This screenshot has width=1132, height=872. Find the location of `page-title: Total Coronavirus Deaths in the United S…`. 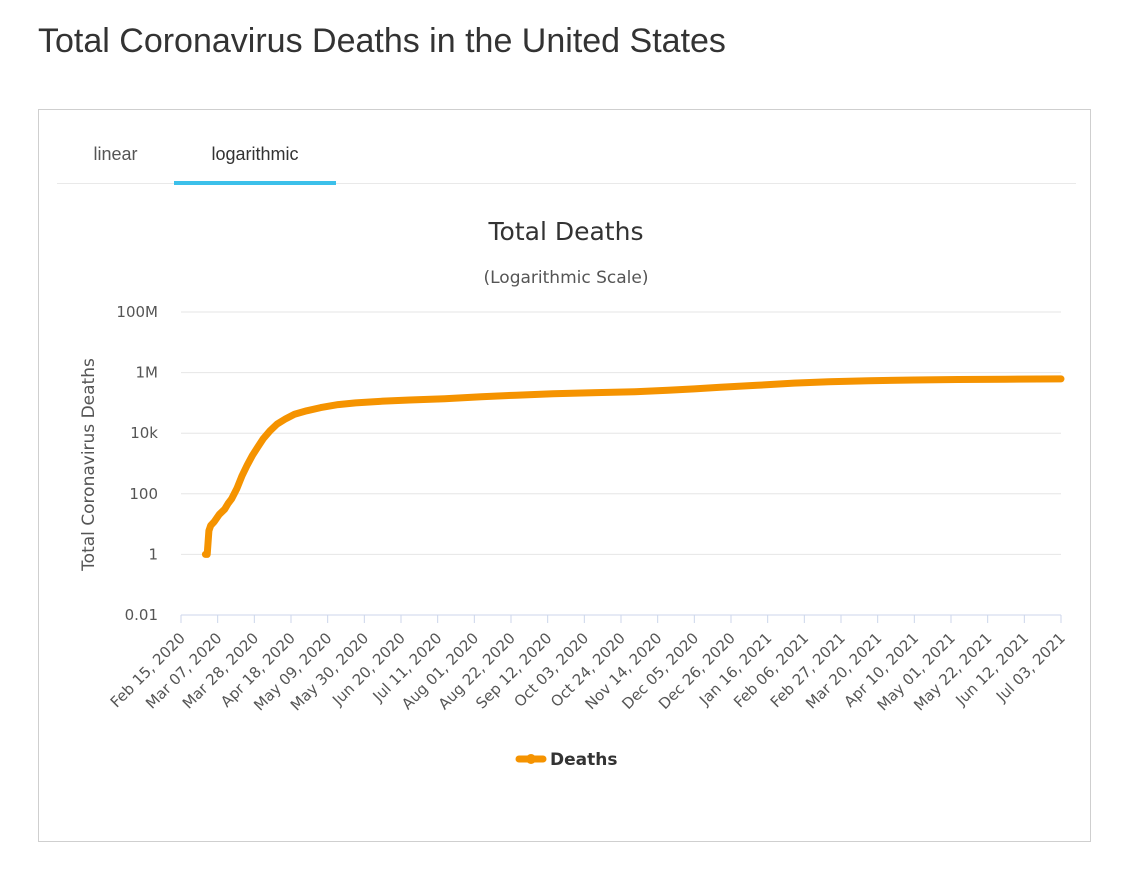

page-title: Total Coronavirus Deaths in the United S… is located at coordinates (382, 41).